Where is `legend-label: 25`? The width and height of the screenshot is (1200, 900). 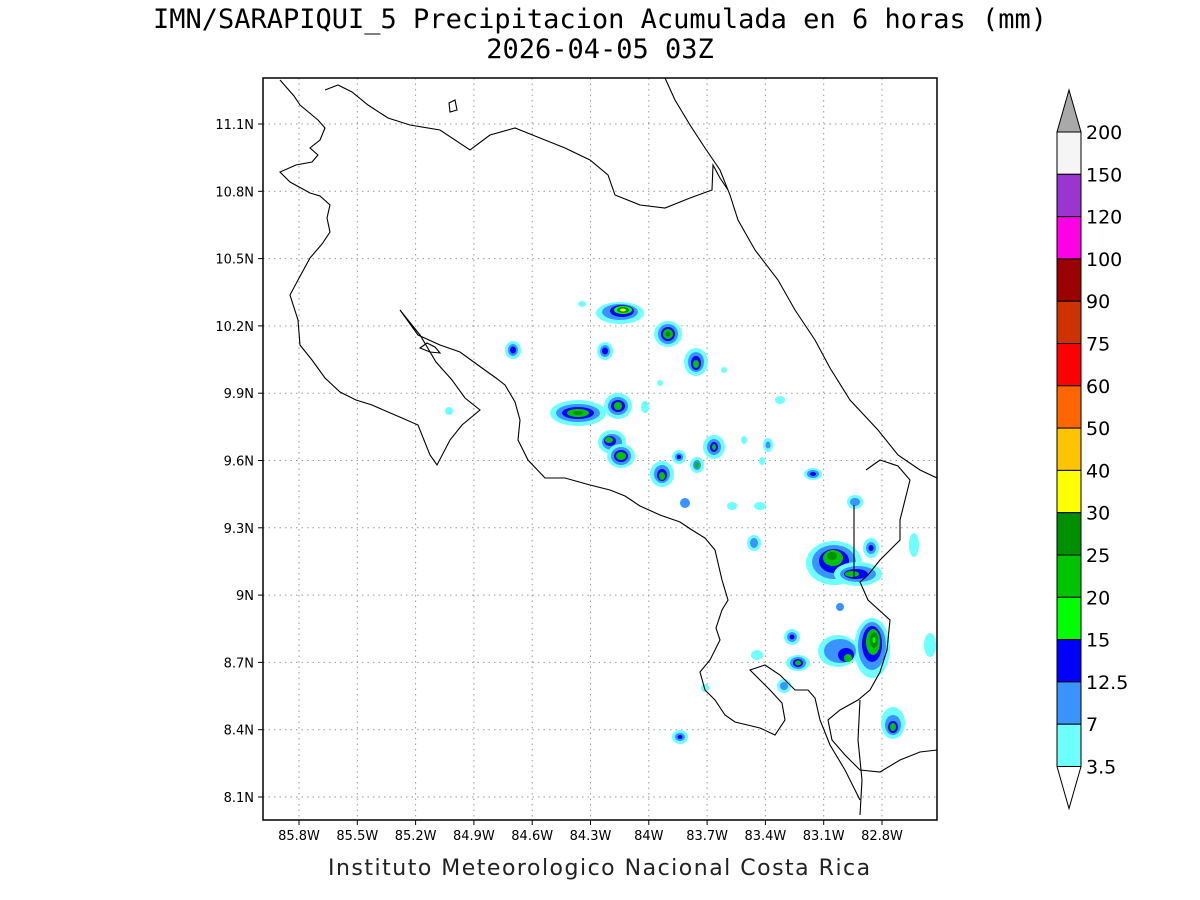 legend-label: 25 is located at coordinates (1098, 556).